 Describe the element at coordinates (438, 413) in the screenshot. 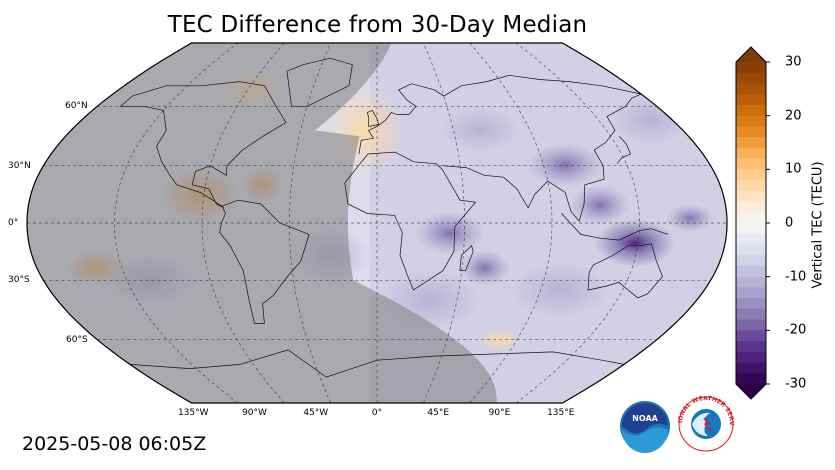

I see `longitude-label: 45°E` at that location.